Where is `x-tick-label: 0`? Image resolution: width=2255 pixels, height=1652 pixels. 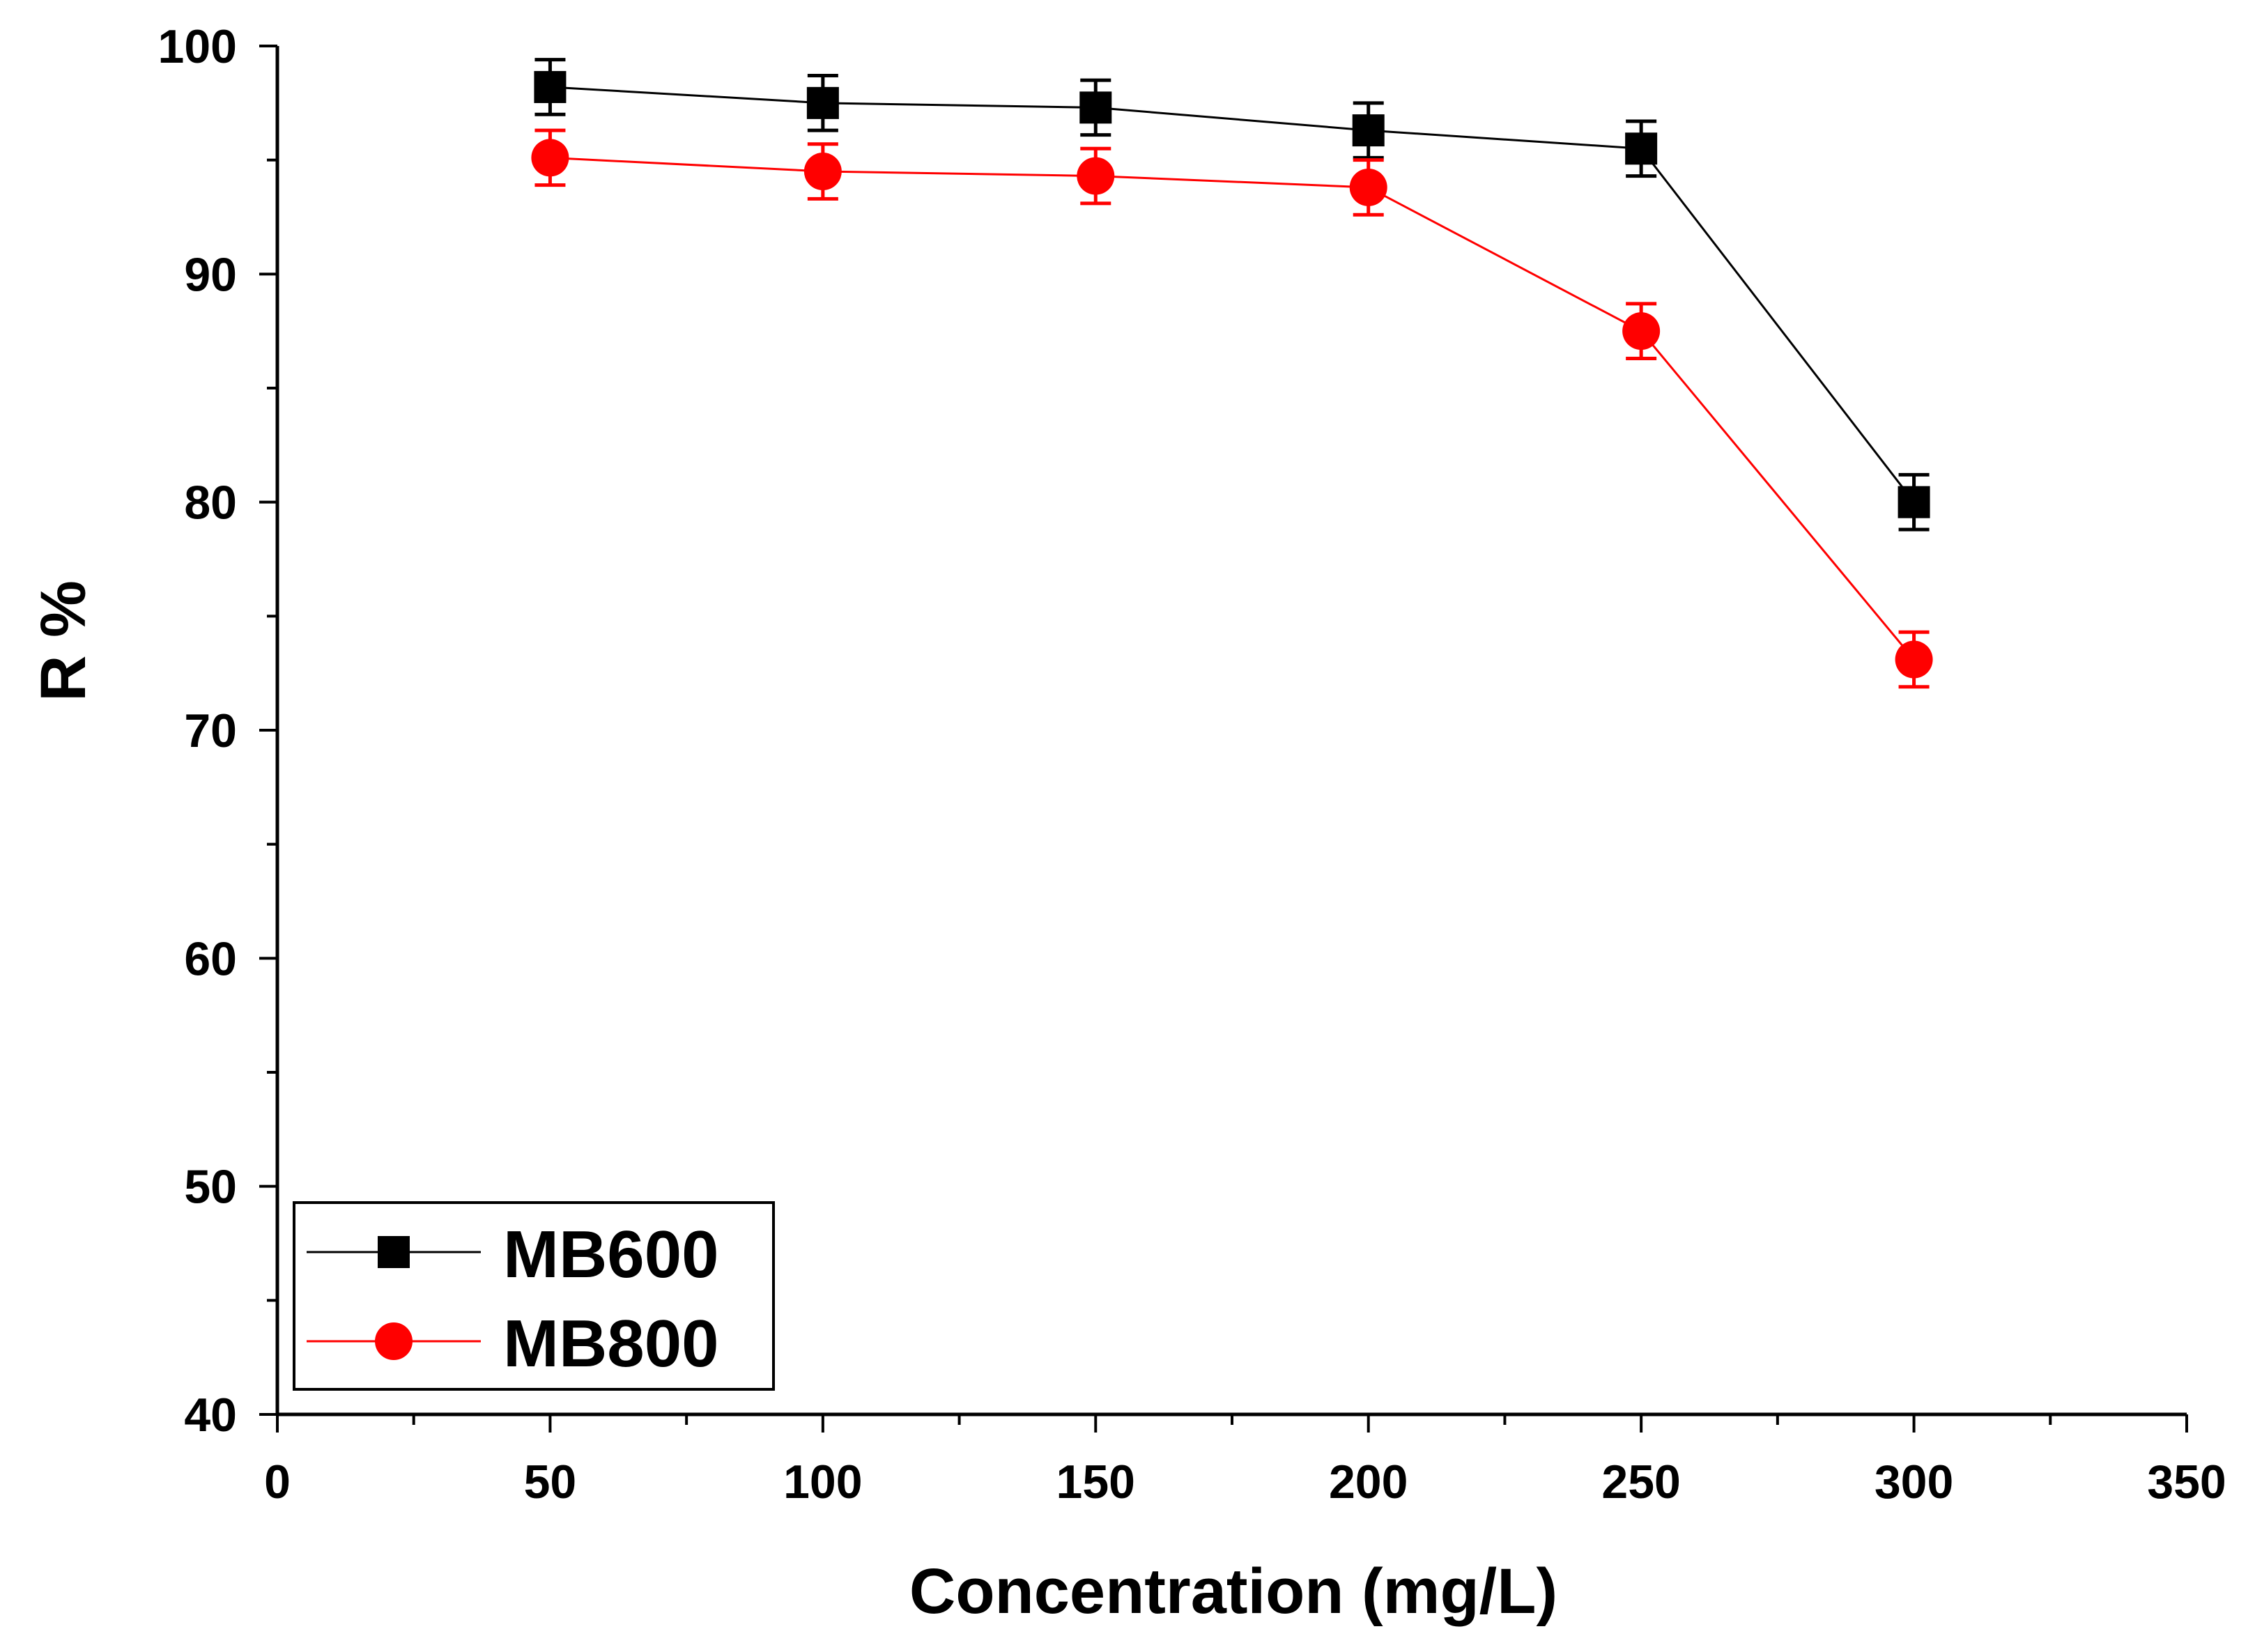 x-tick-label: 0 is located at coordinates (278, 1482).